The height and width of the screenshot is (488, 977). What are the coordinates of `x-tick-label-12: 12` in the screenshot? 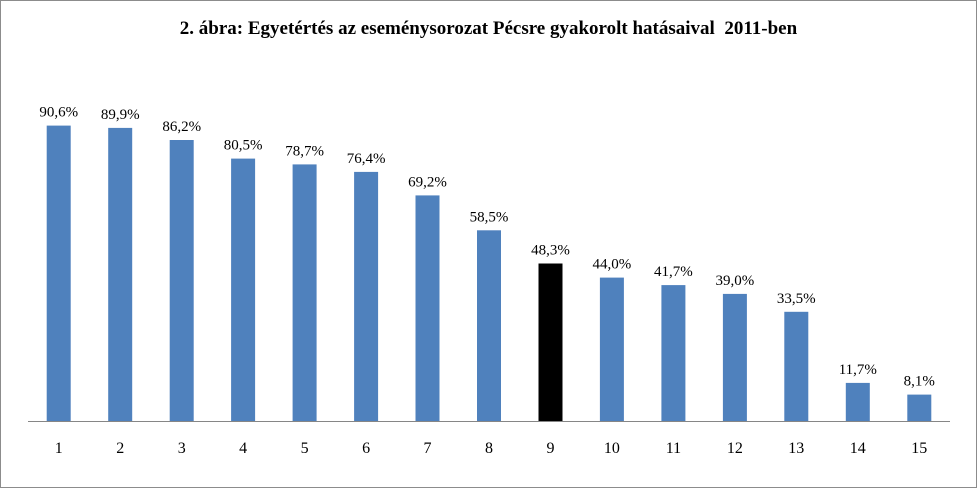 It's located at (735, 448).